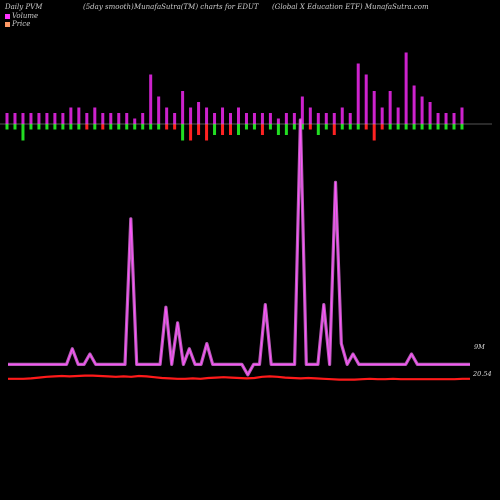 The height and width of the screenshot is (500, 500). I want to click on legend-item-price: Price, so click(17, 24).